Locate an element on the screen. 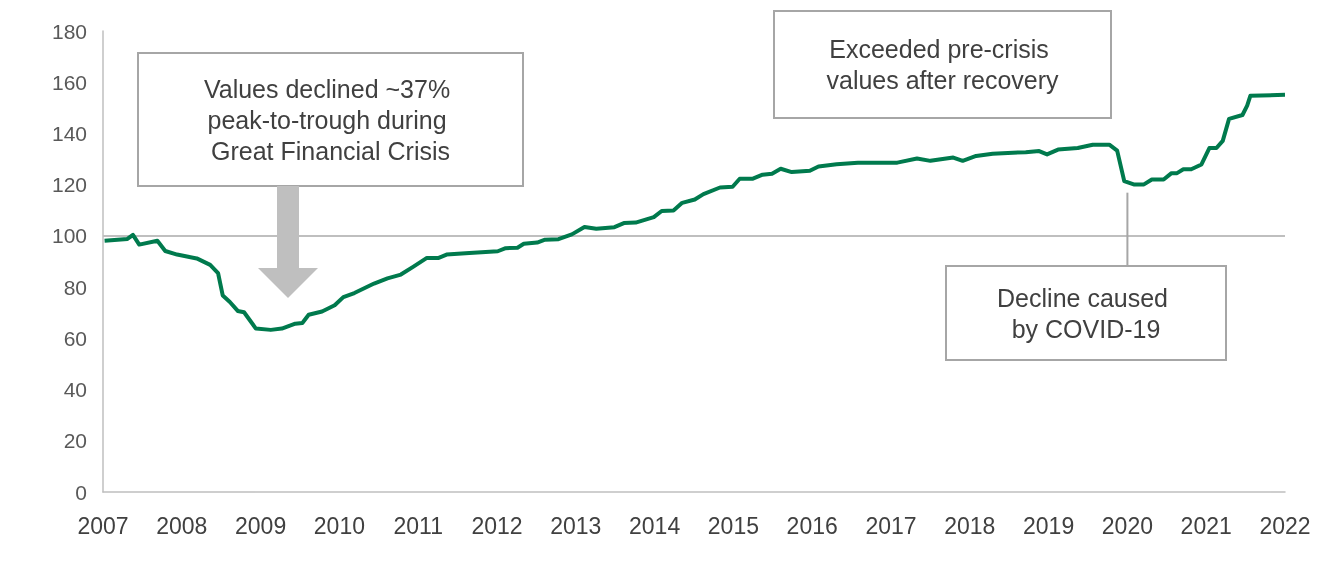 The height and width of the screenshot is (568, 1325). x-tick-label: 2022 is located at coordinates (1285, 525).